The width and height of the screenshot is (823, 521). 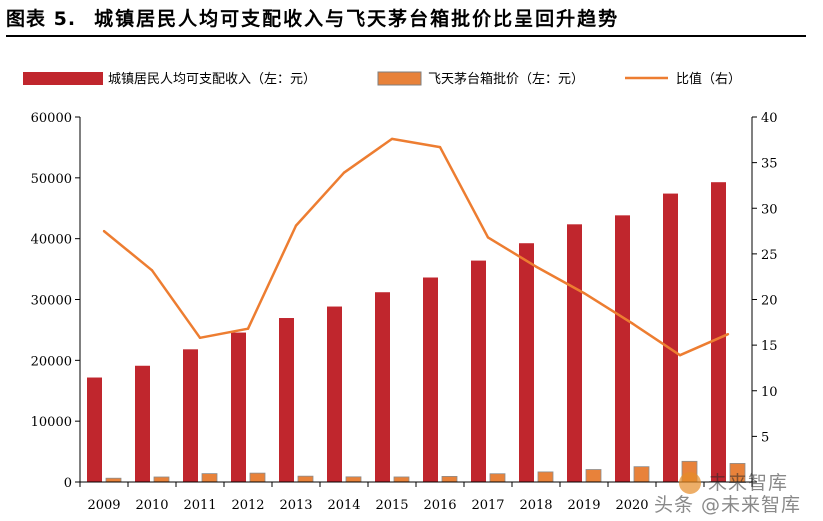 What do you see at coordinates (392, 139) in the screenshot?
I see `ratio-point-2015` at bounding box center [392, 139].